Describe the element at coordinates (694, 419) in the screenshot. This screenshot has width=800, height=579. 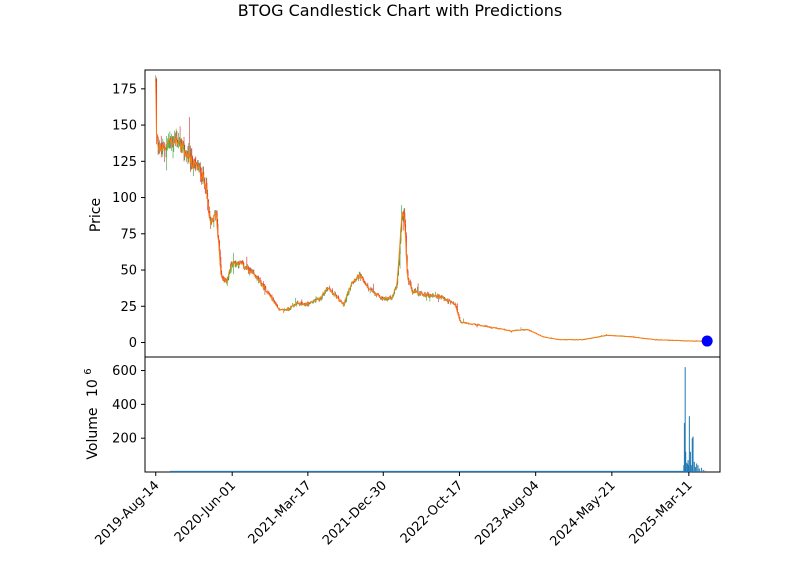
I see `volume-bars` at that location.